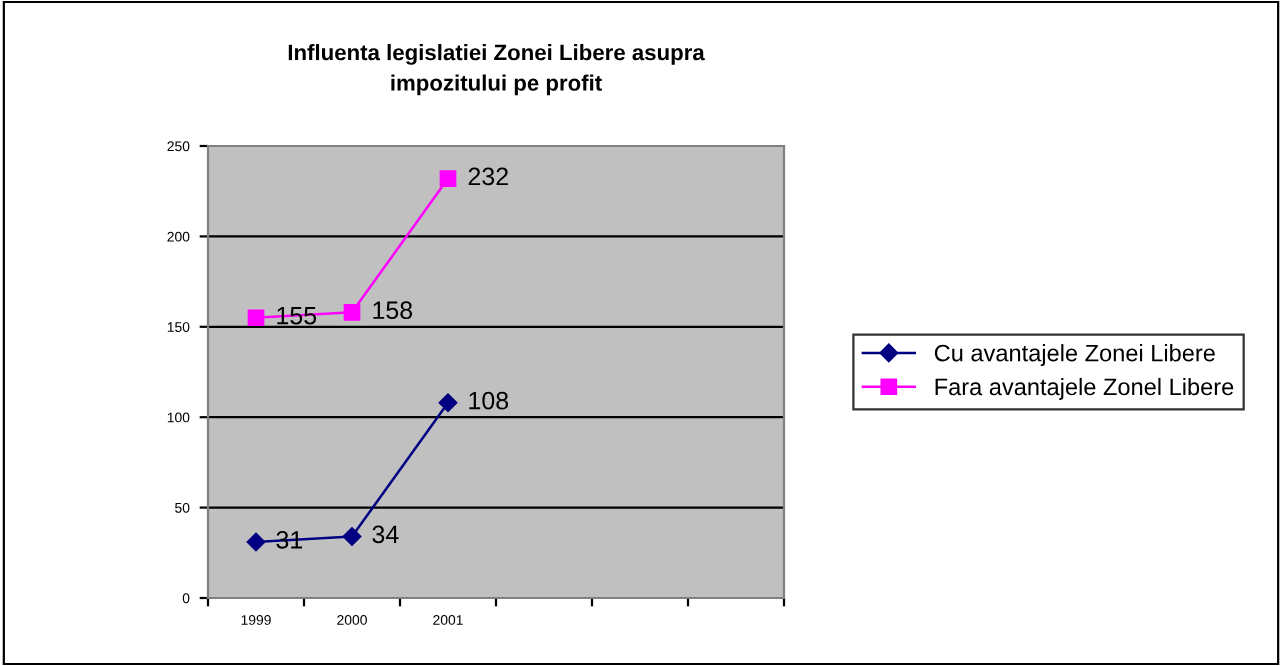  I want to click on data-label: 108, so click(489, 400).